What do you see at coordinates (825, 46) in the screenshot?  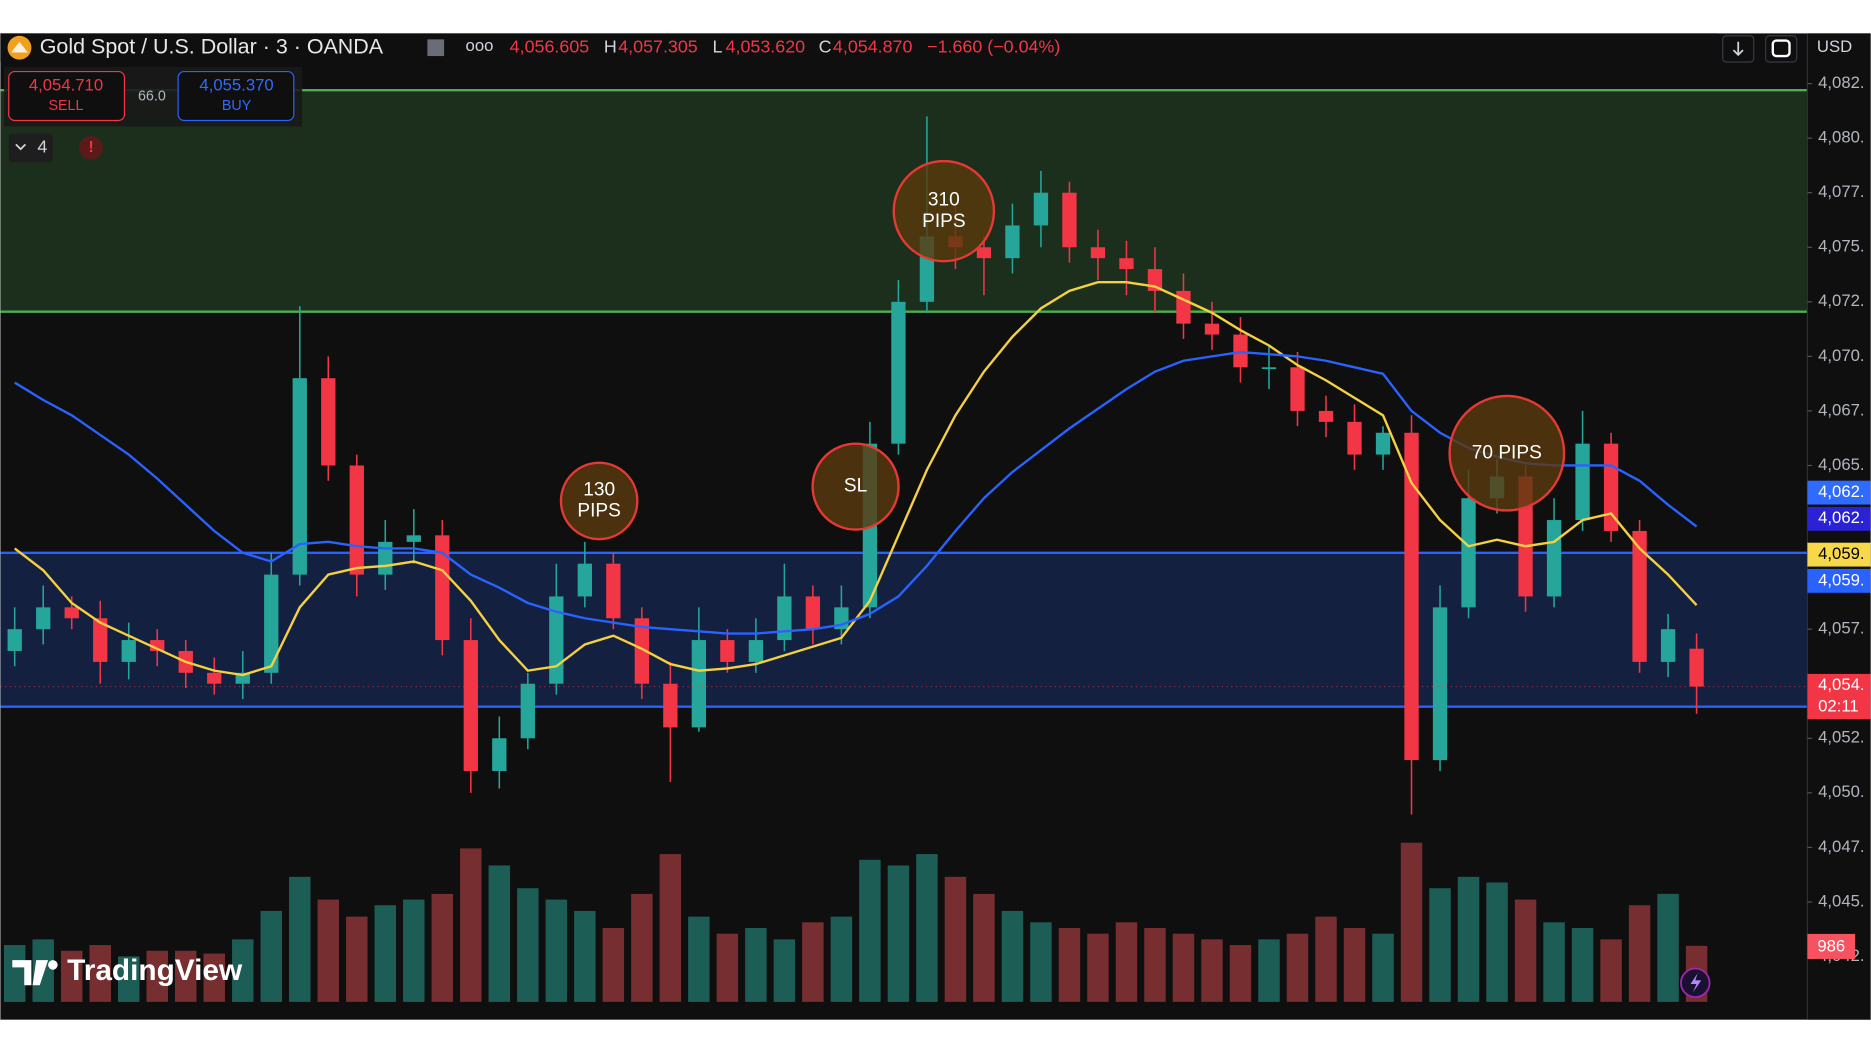 I see `close-label: C` at bounding box center [825, 46].